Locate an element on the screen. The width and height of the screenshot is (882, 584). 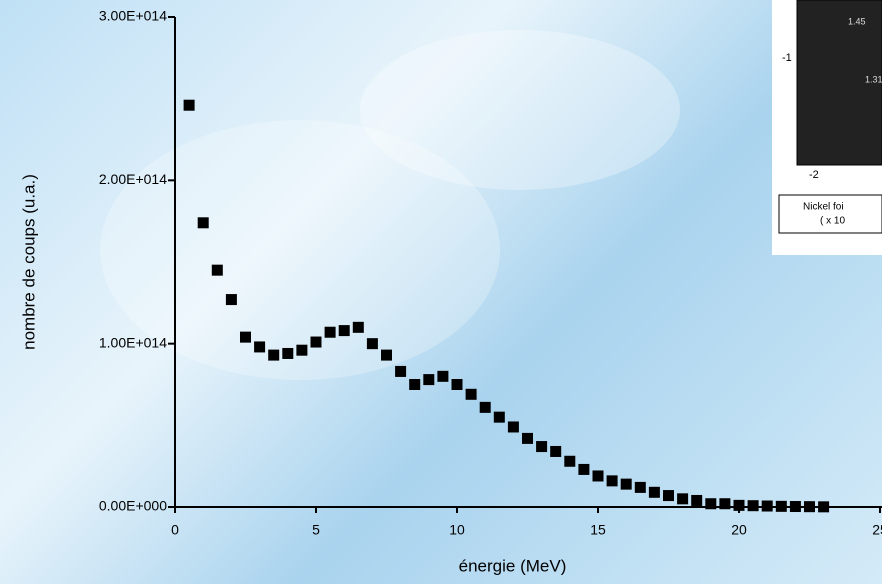
y-axis-label: nombre de coups (u.a.) is located at coordinates (28, 262).